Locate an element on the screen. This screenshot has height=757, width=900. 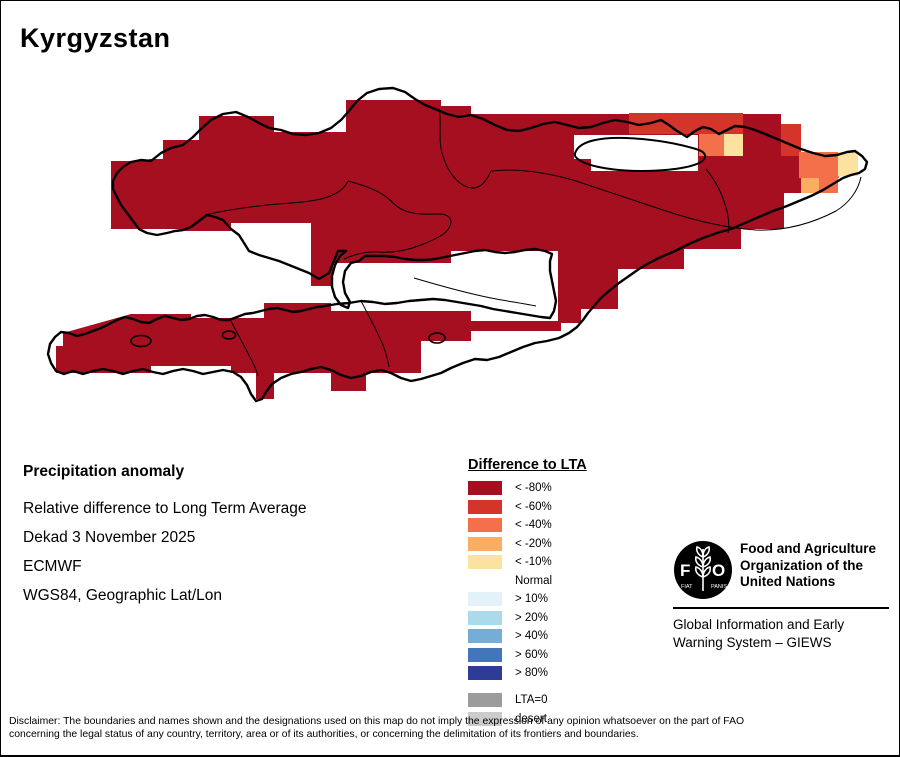
legend-row: < -40% is located at coordinates (527, 525).